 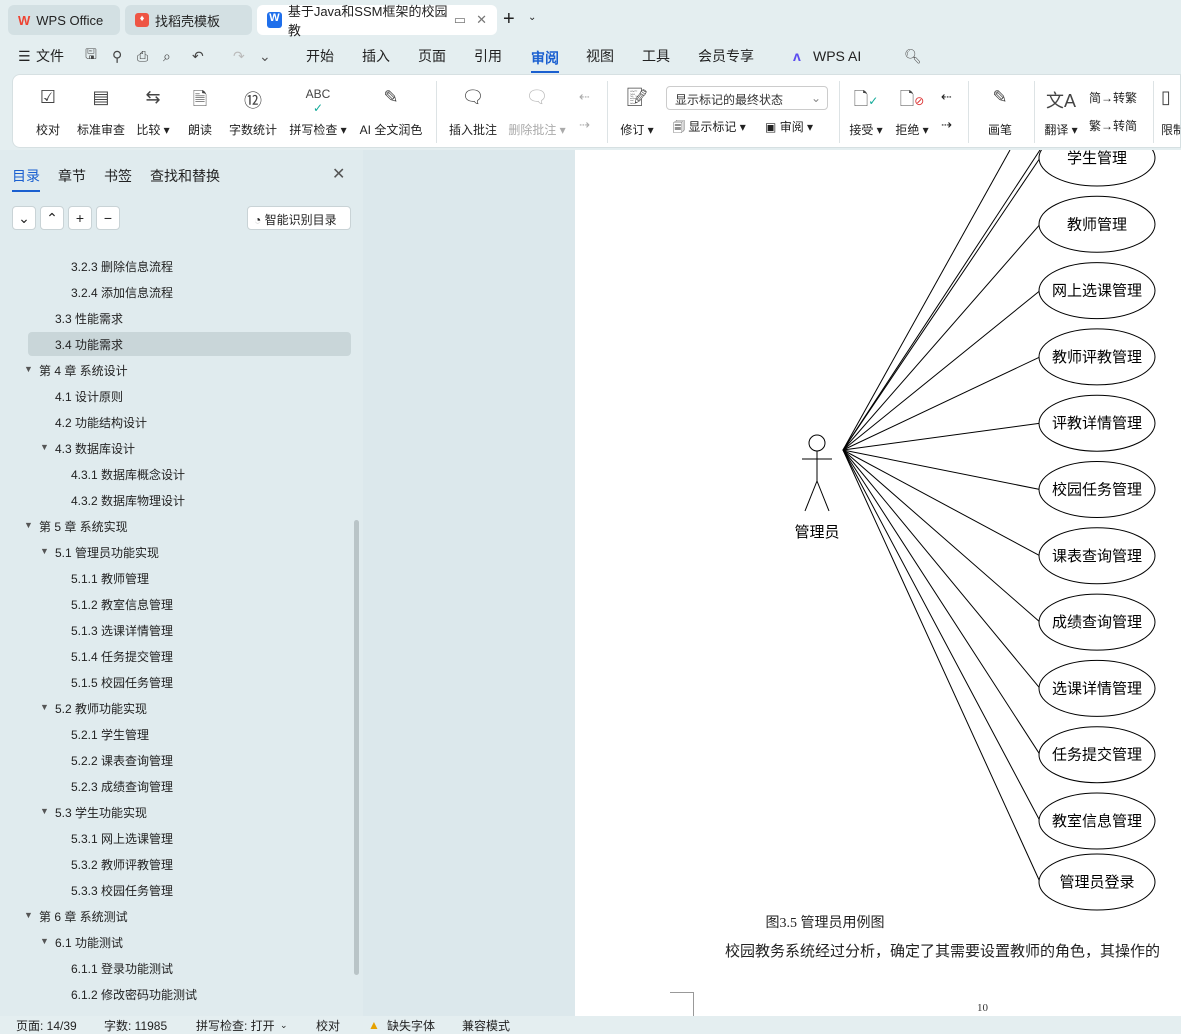 What do you see at coordinates (411, 1025) in the screenshot?
I see `missing-font-status: 缺失字体` at bounding box center [411, 1025].